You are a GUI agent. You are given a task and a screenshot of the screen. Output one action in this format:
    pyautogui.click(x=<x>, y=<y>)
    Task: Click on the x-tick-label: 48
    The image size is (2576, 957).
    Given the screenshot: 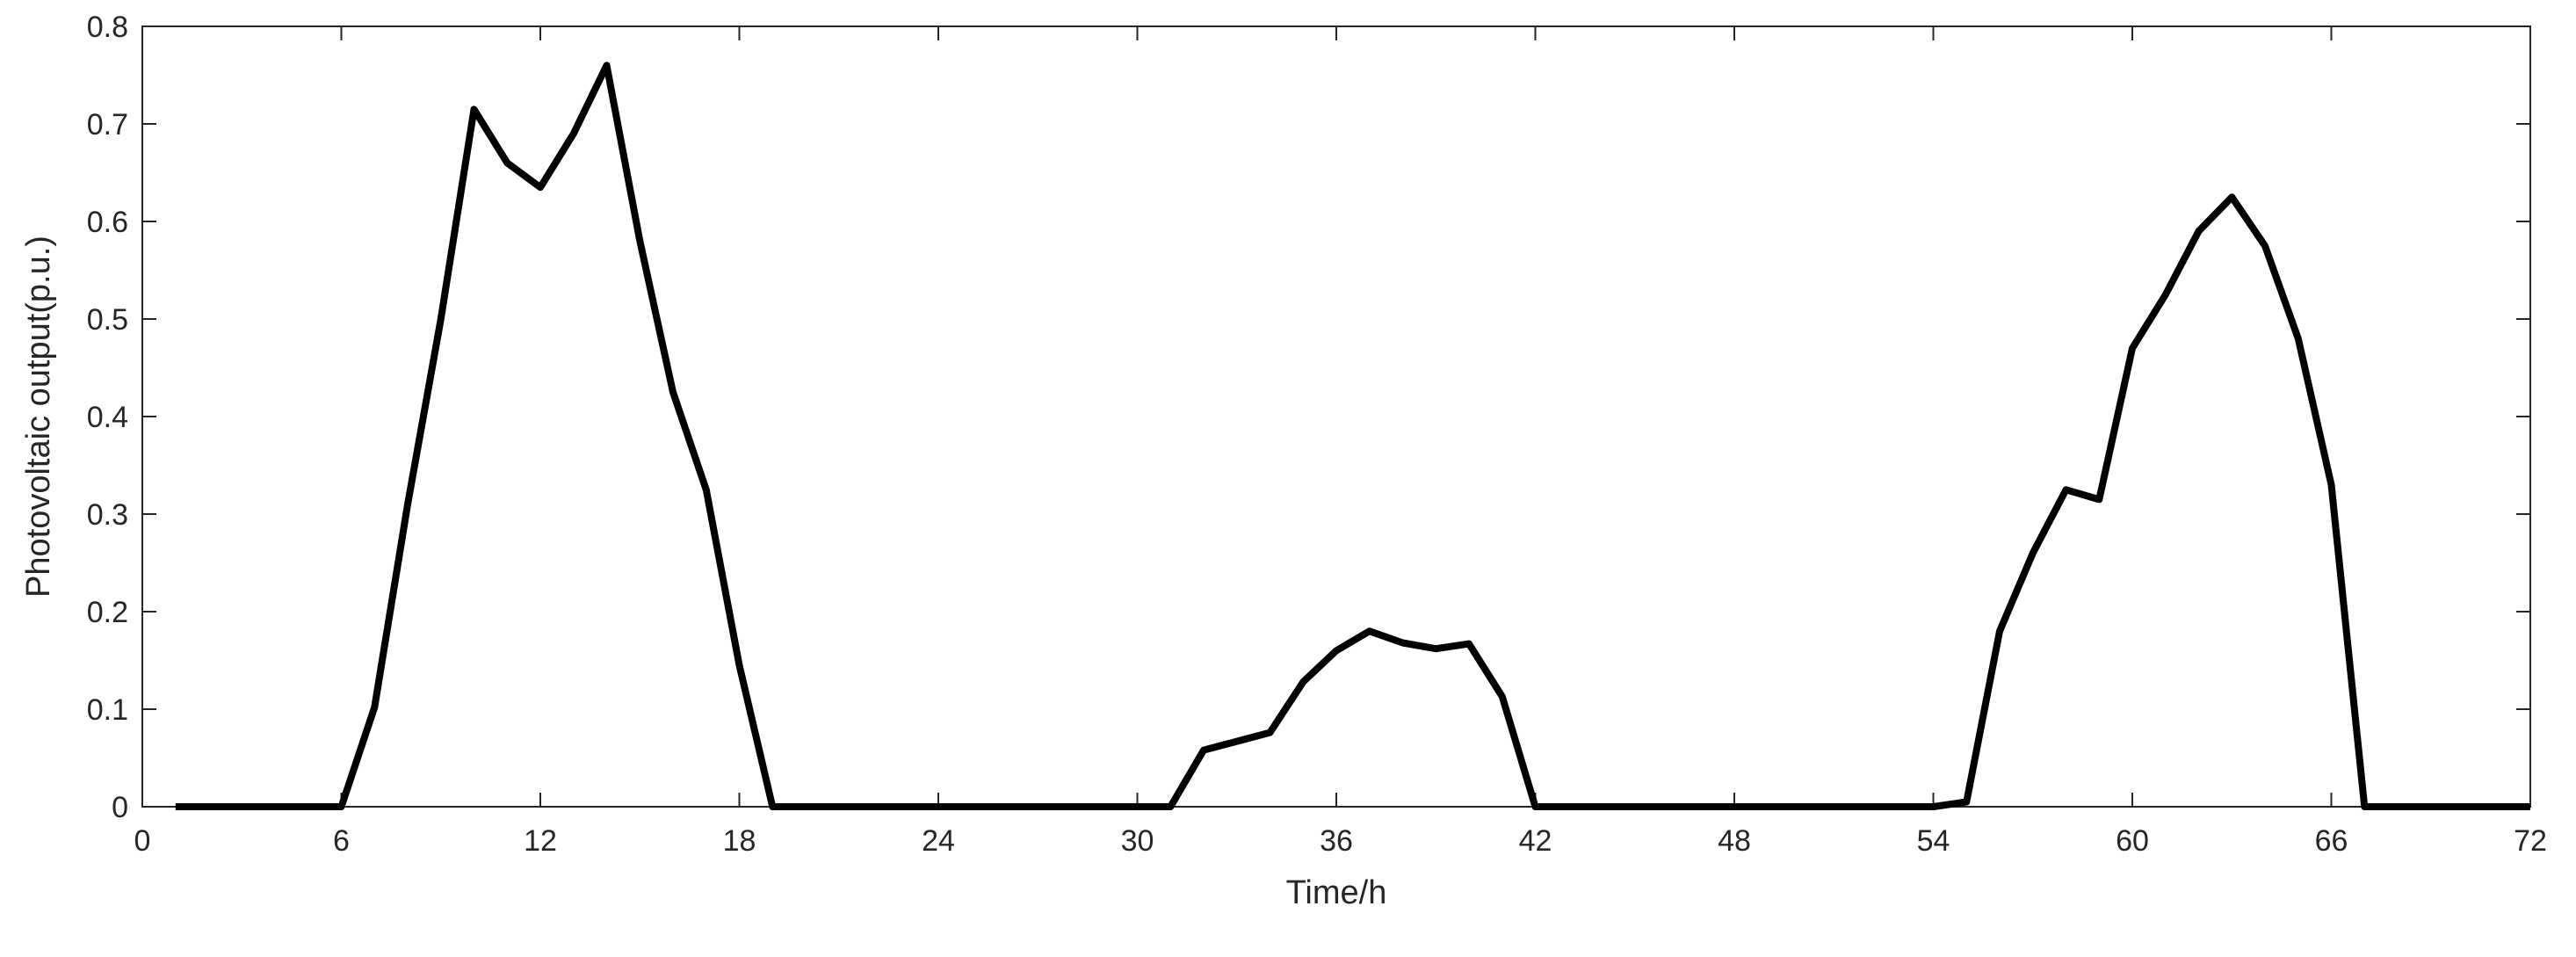 What is the action you would take?
    pyautogui.click(x=1734, y=841)
    